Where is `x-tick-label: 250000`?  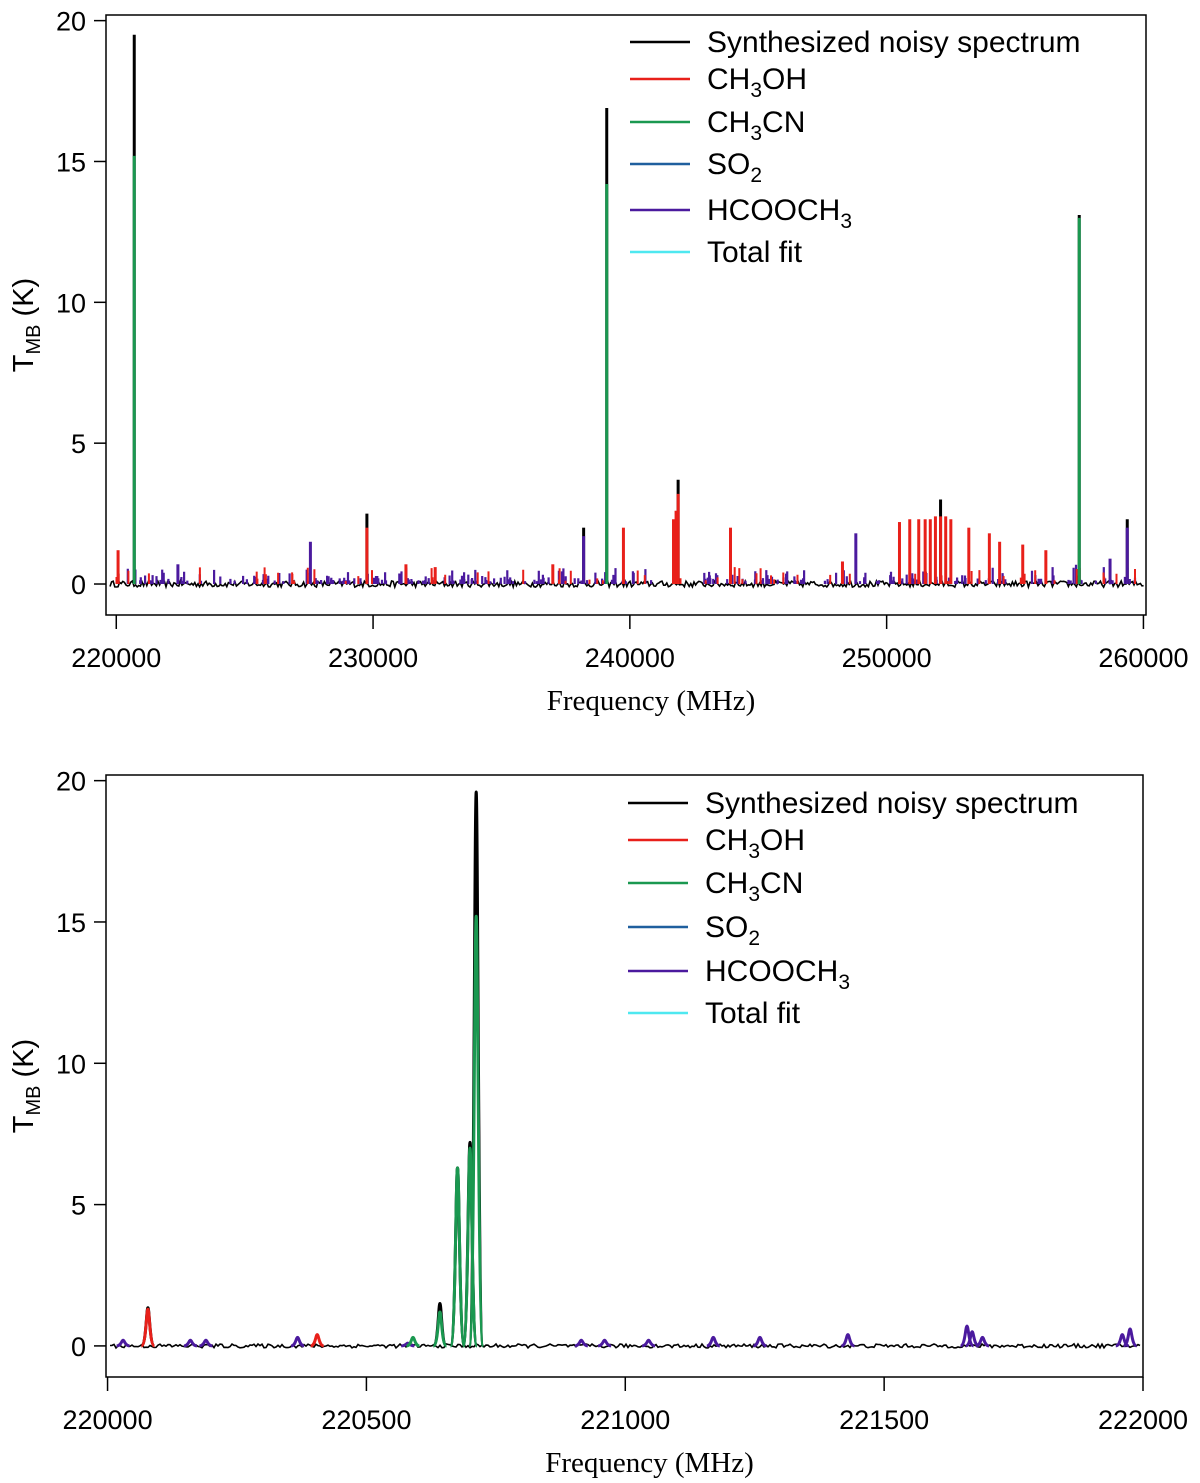
x-tick-label: 250000 is located at coordinates (887, 658).